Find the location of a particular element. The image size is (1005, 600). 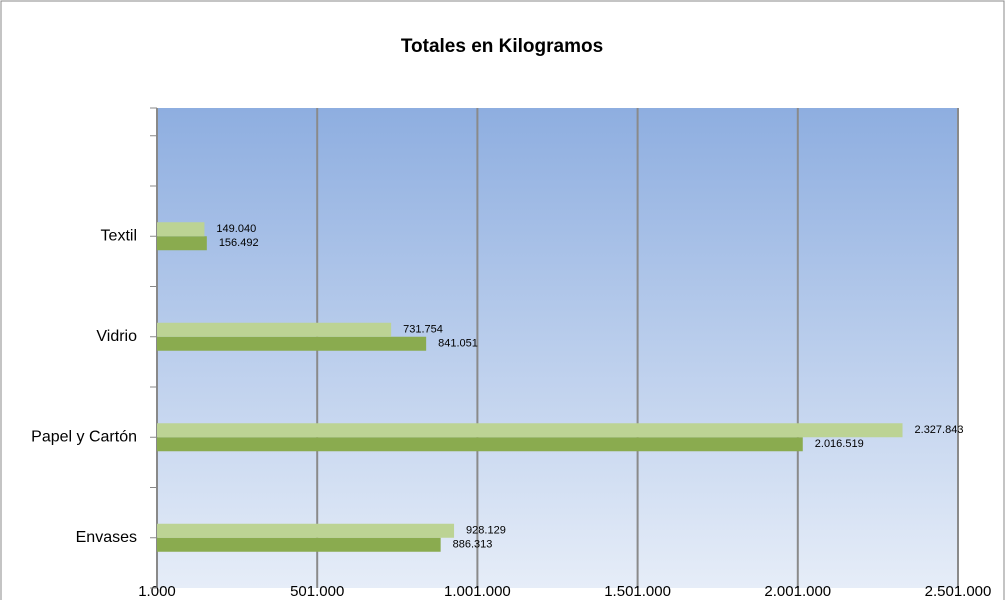

x-tick-label: 1.501.000 is located at coordinates (637, 591).